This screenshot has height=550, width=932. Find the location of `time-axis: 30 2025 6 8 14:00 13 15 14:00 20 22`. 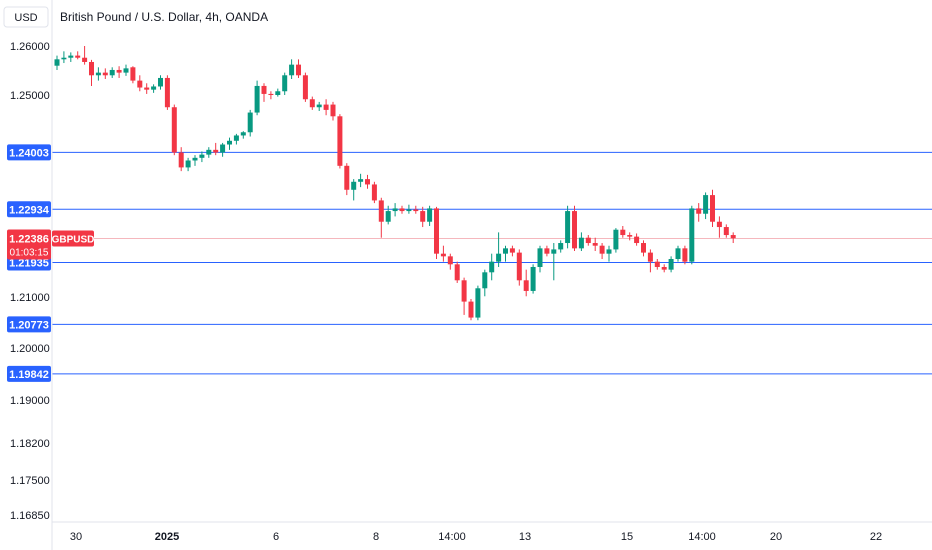

time-axis: 30 2025 6 8 14:00 13 15 14:00 20 22 is located at coordinates (476, 537).